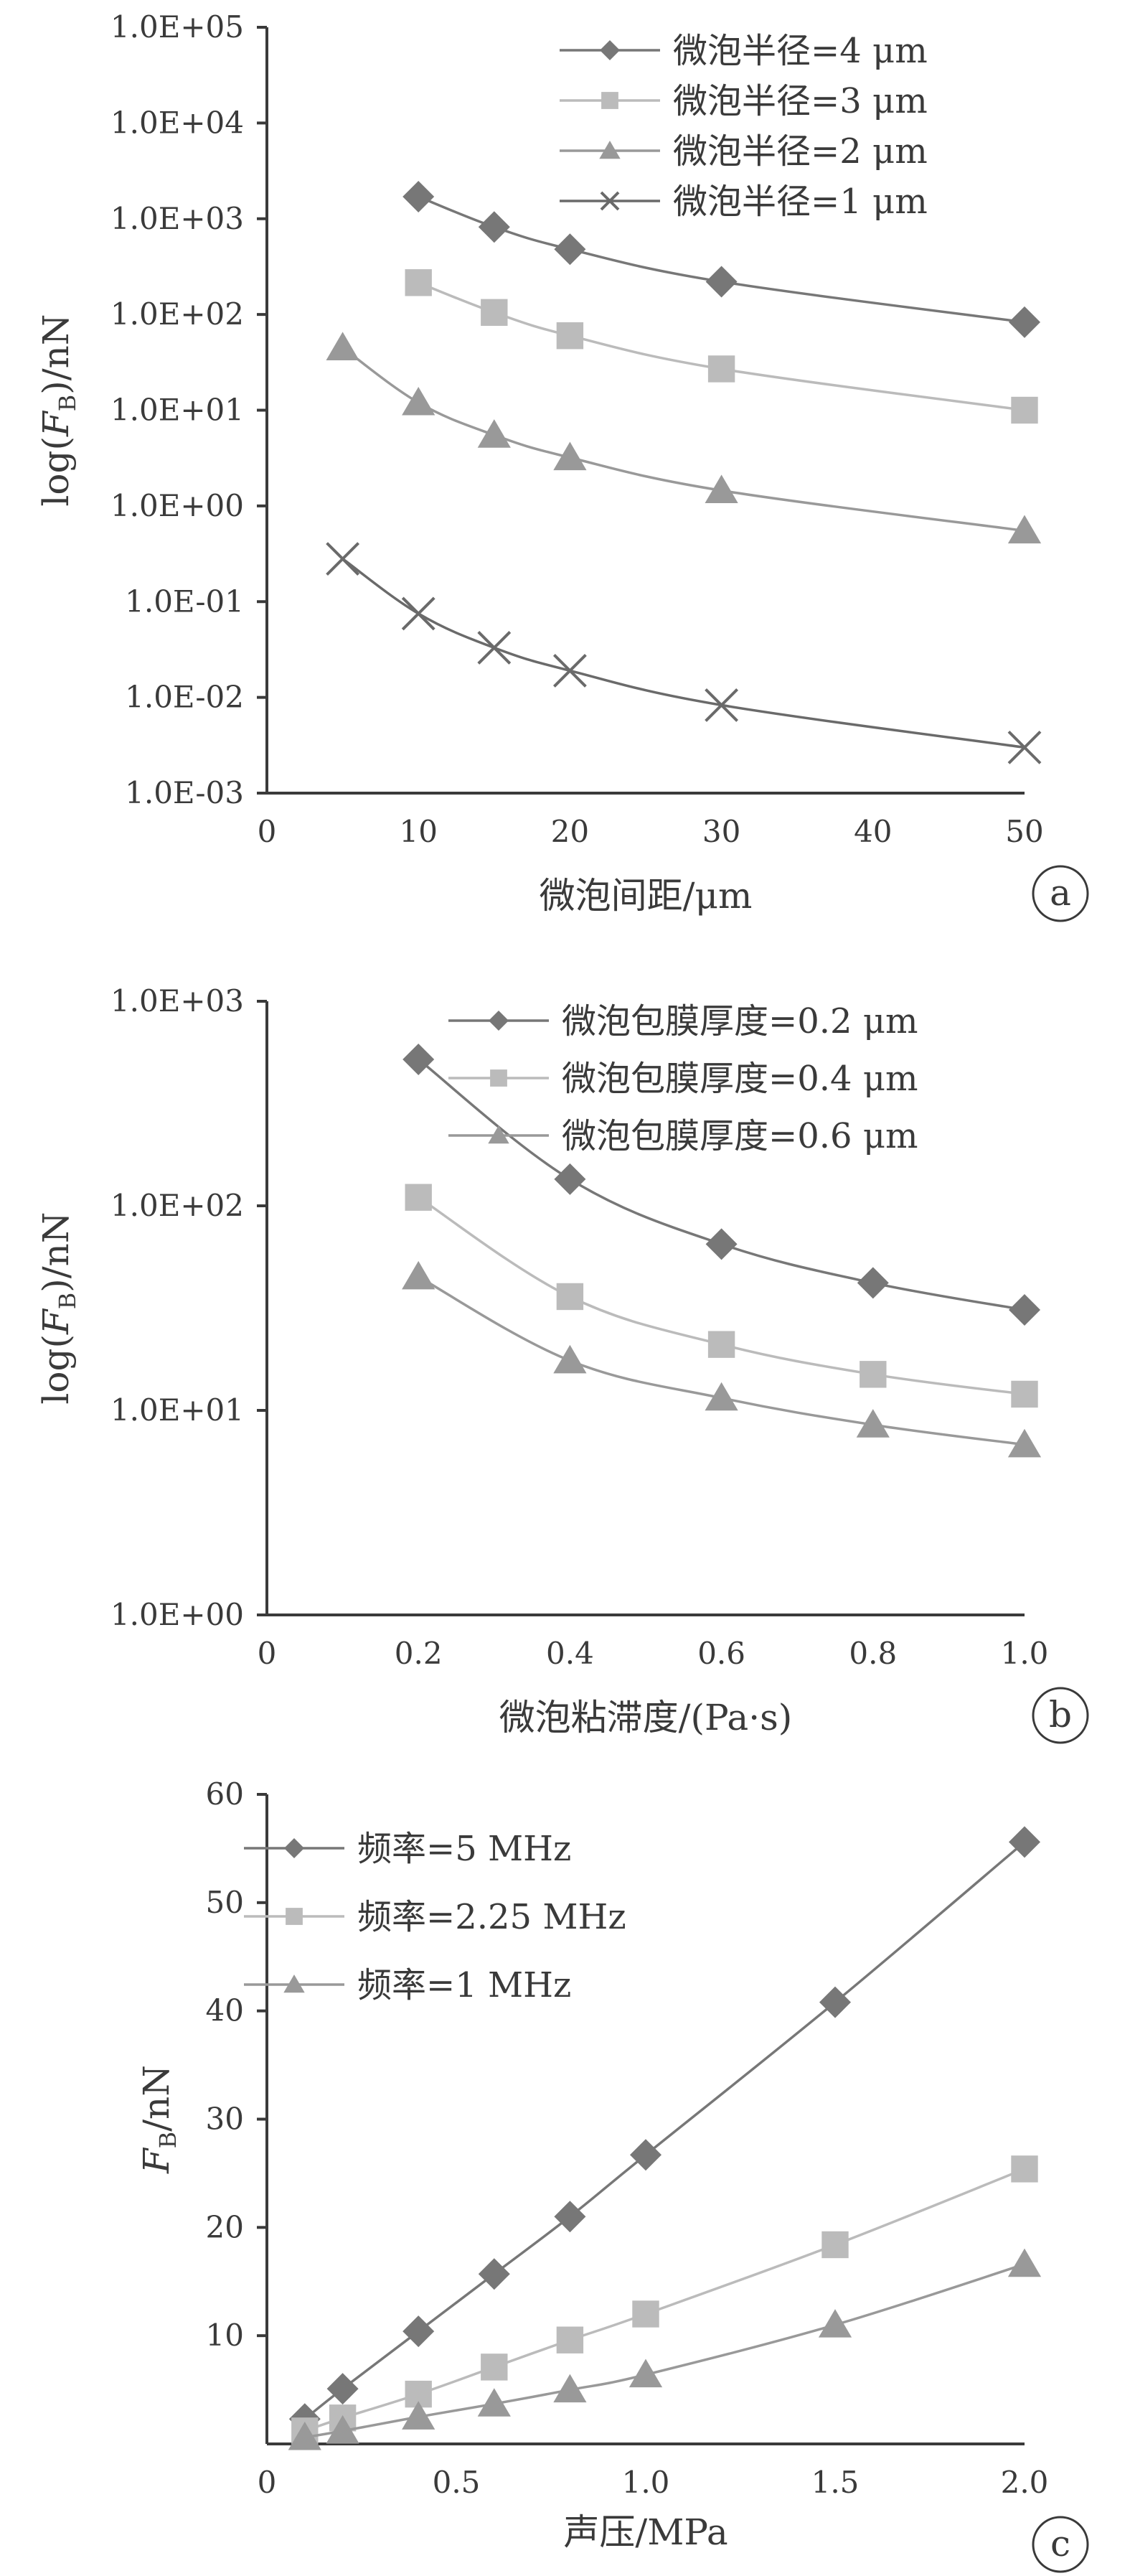 The height and width of the screenshot is (2576, 1130). Describe the element at coordinates (464, 1985) in the screenshot. I see `legend-label: 频率=1 MHz` at that location.